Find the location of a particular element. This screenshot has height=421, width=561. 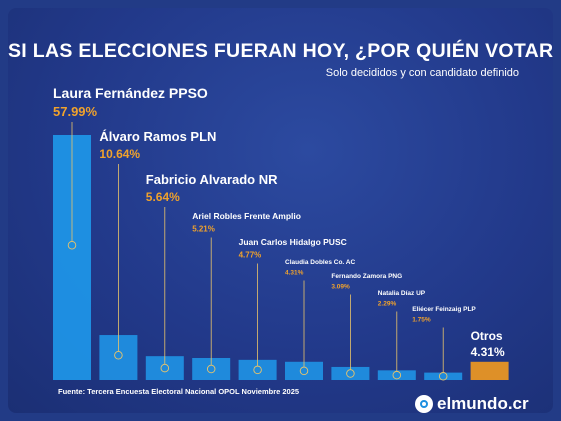

value-label-6: 4.31% is located at coordinates (294, 273).